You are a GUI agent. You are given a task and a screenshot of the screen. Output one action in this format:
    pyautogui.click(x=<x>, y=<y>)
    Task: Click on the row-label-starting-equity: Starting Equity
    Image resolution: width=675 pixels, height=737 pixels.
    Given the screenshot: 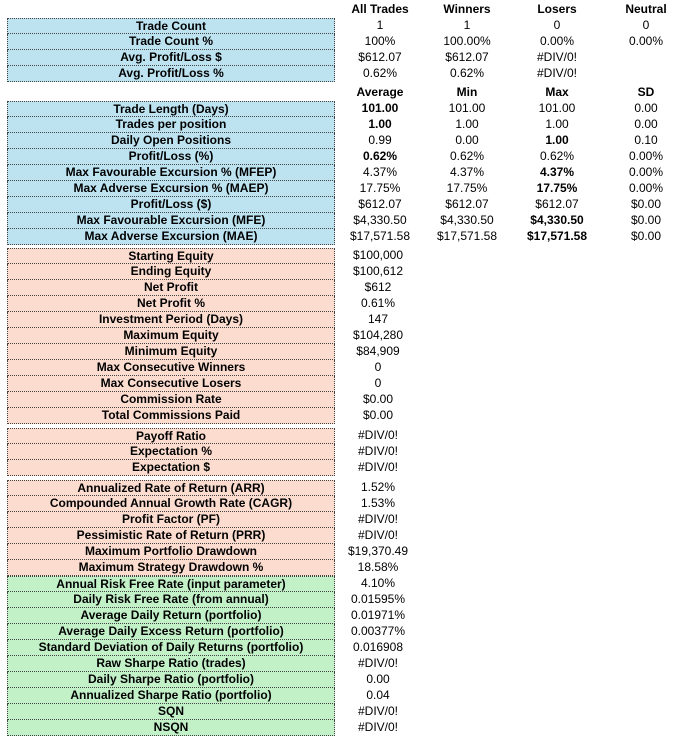 What is the action you would take?
    pyautogui.click(x=171, y=256)
    